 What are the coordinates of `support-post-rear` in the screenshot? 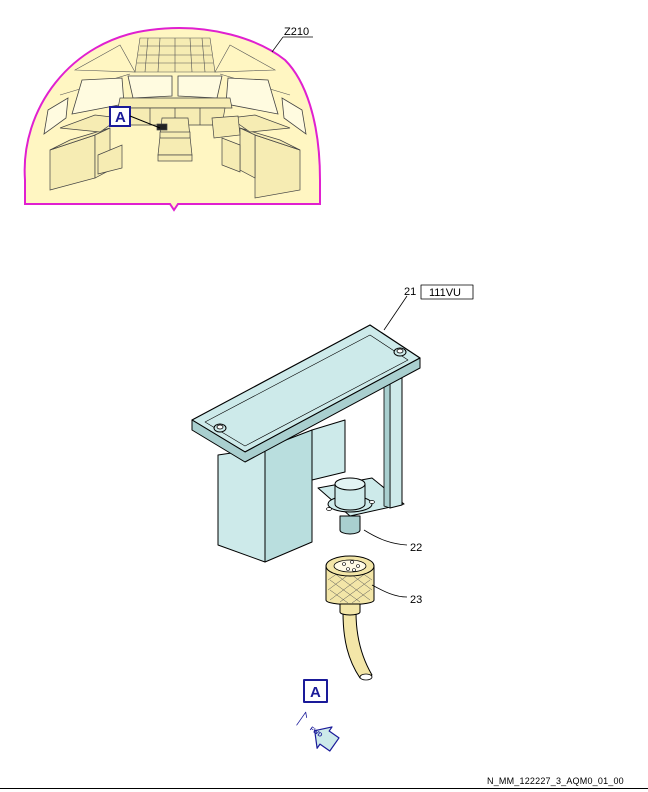 It's located at (387, 445).